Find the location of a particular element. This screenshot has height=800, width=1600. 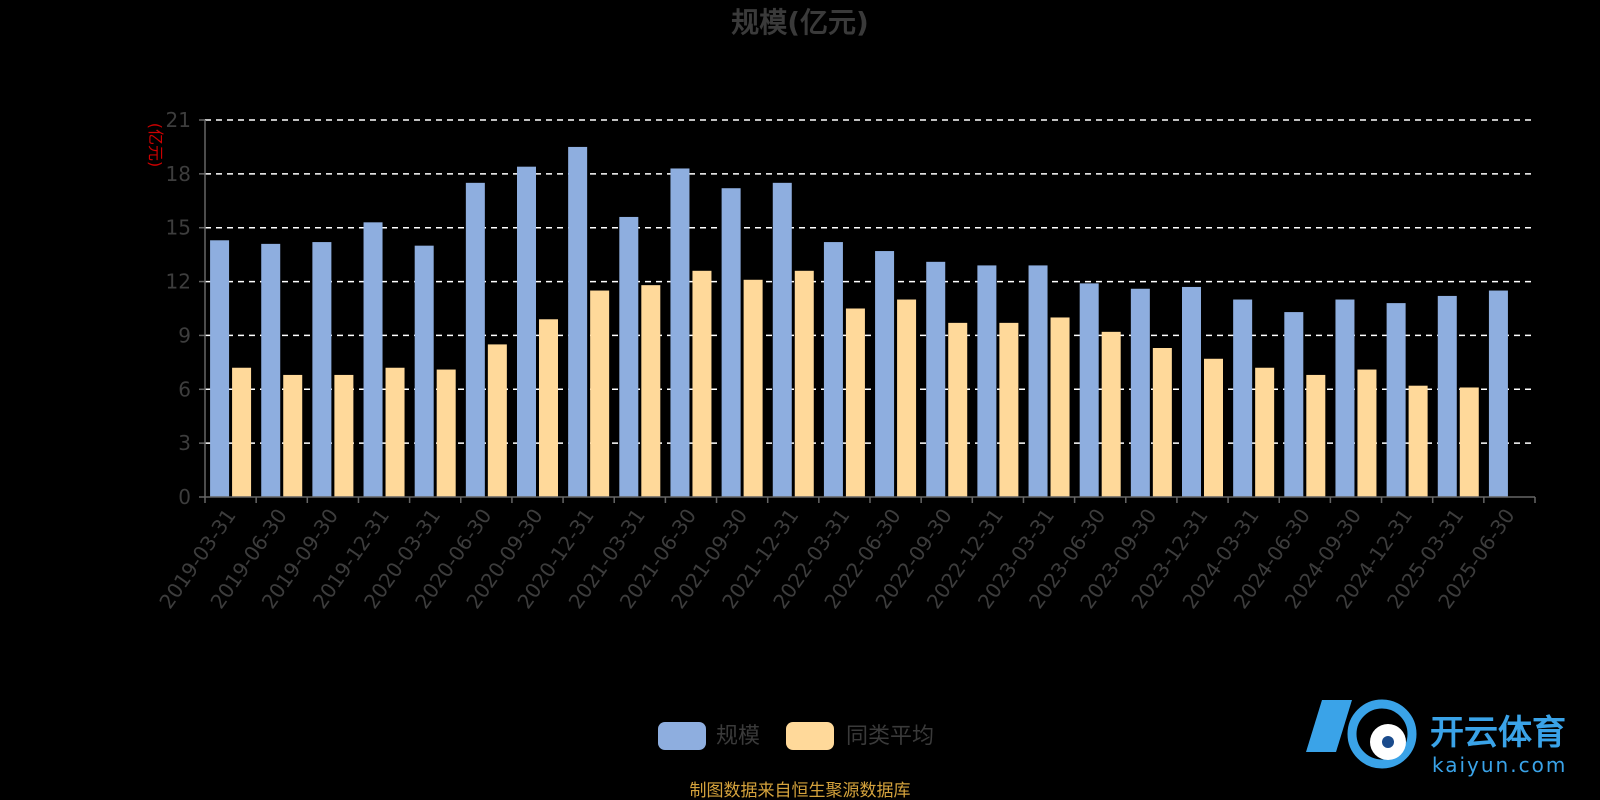

y-tick-label: 12 is located at coordinates (178, 282).